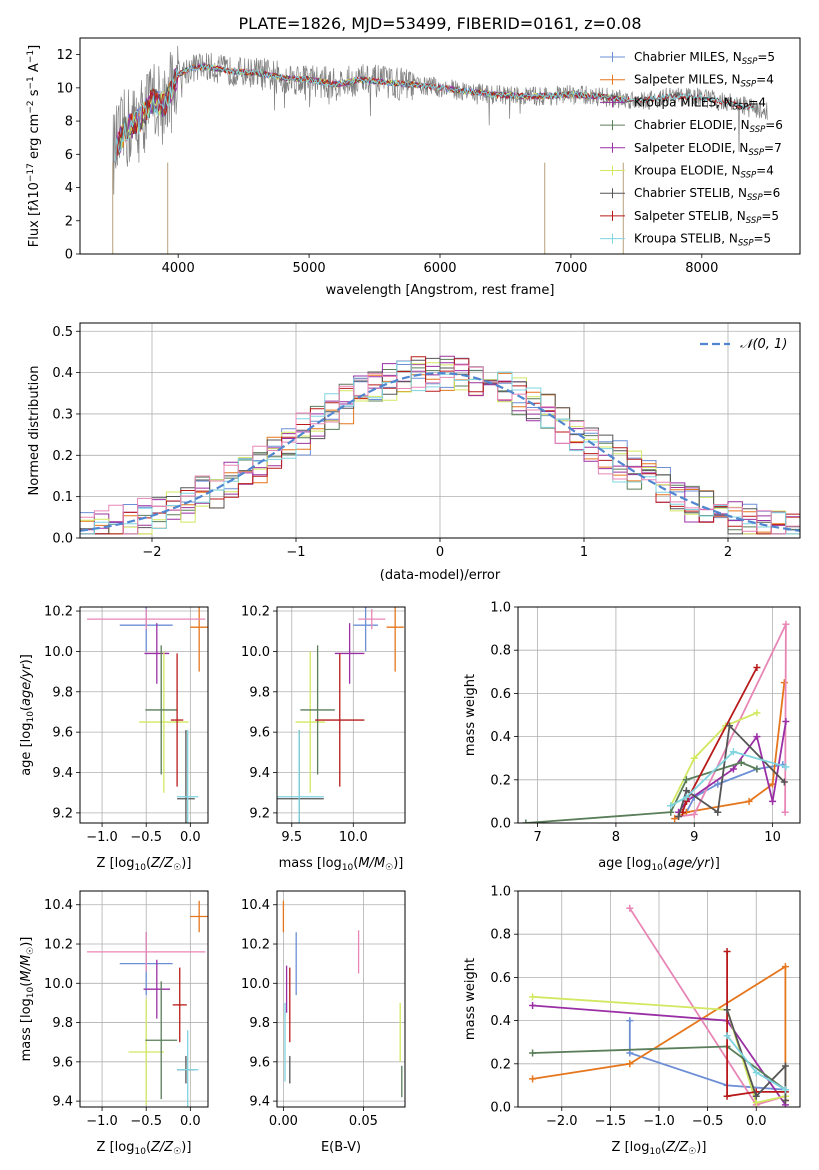  I want to click on y-axis-label: mass [log10(M/M☉)], so click(27, 999).